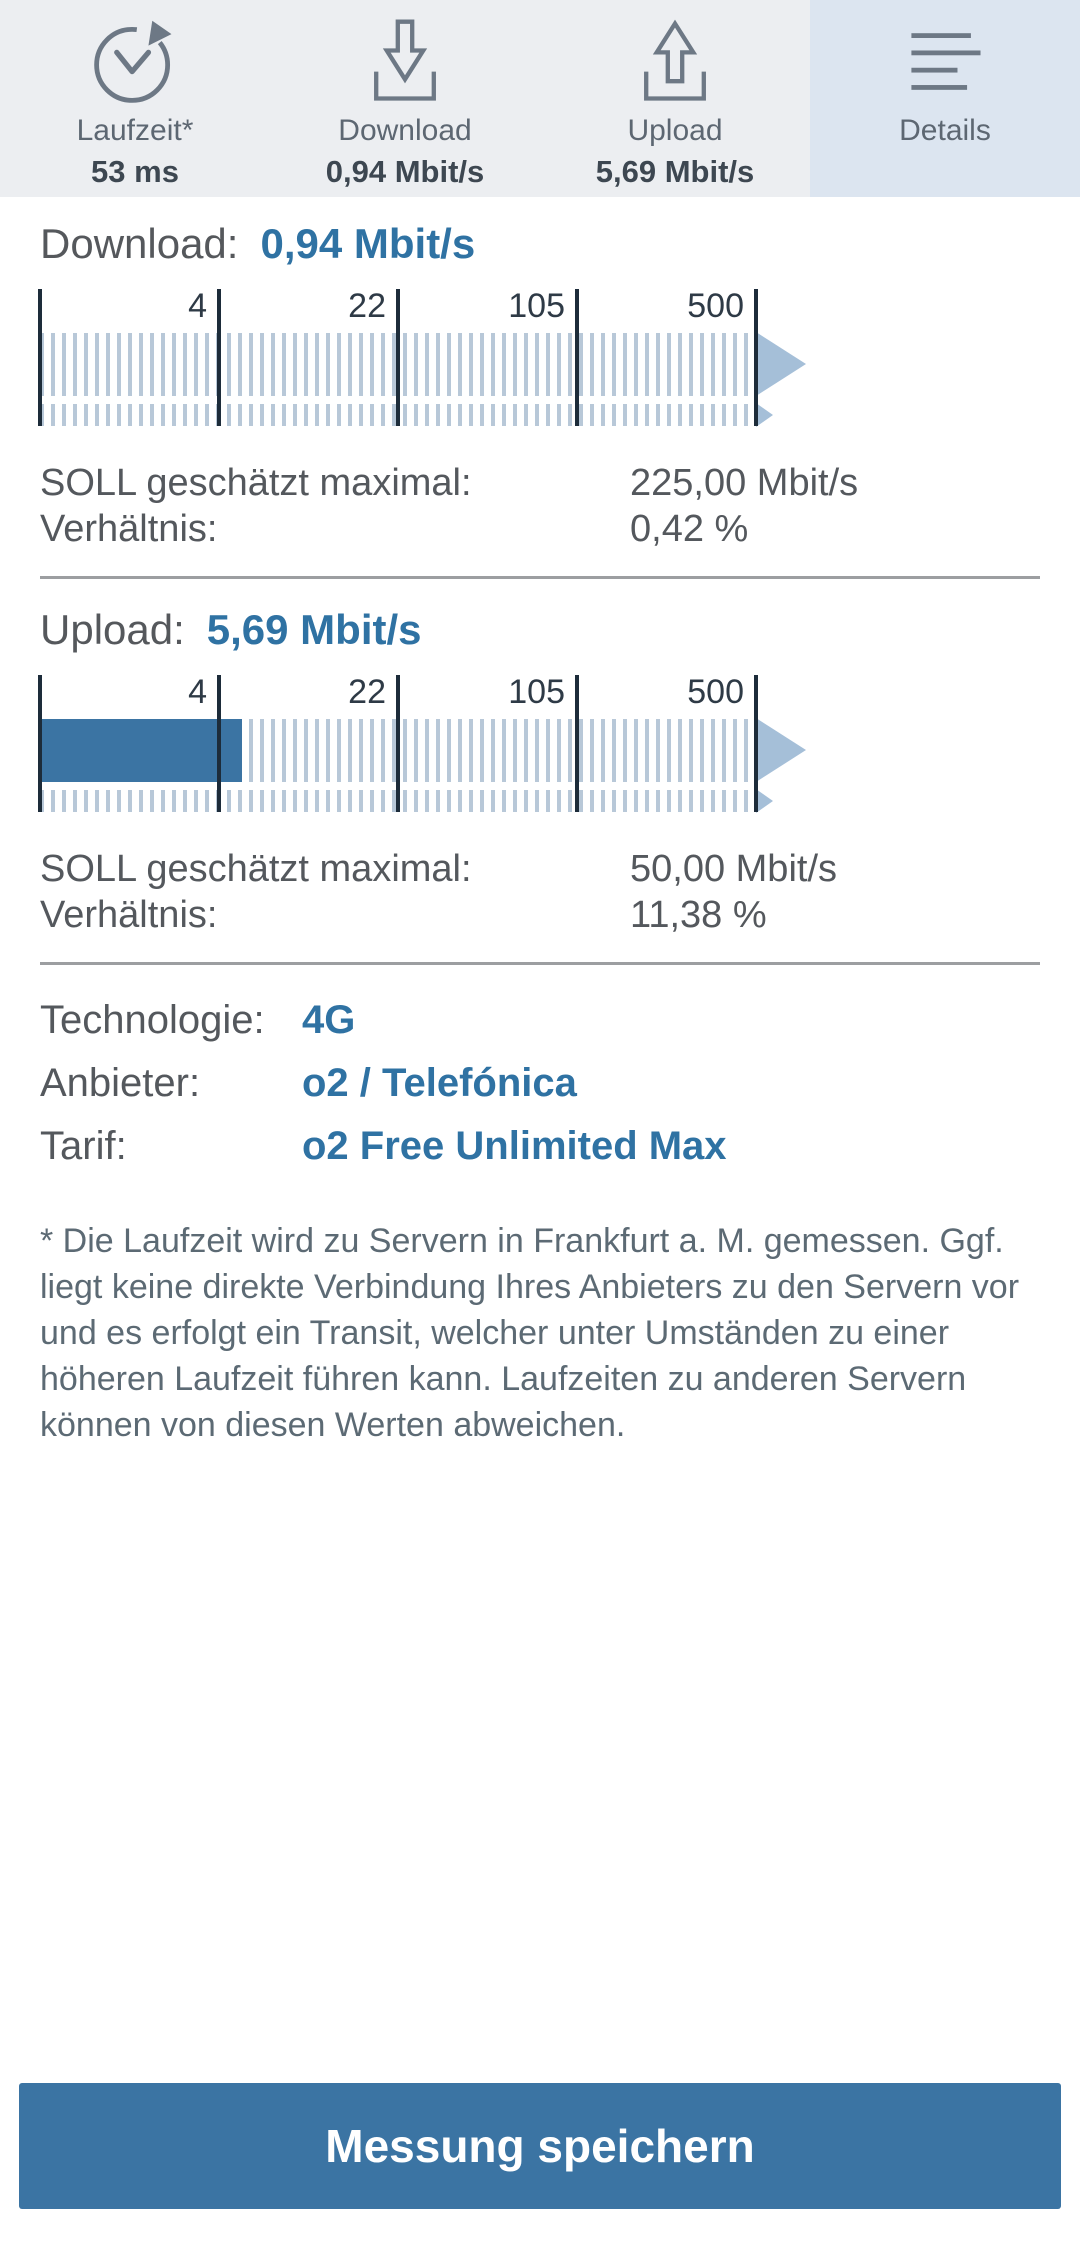 This screenshot has width=1080, height=2252. What do you see at coordinates (152, 1020) in the screenshot?
I see `info-label: Technologie:` at bounding box center [152, 1020].